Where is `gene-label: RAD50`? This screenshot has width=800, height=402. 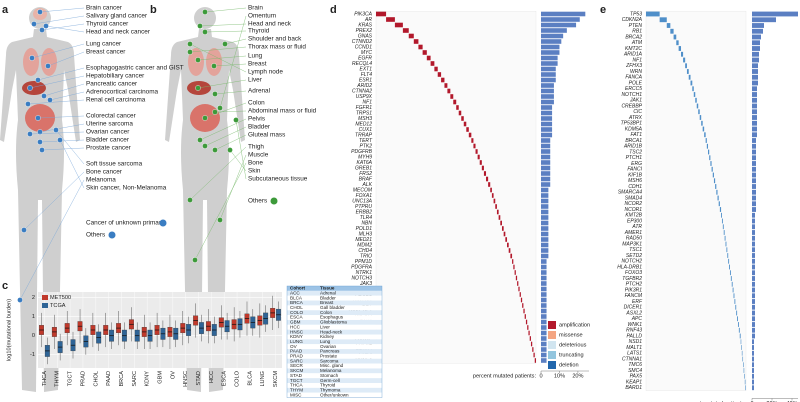
gene-label: RAD50 is located at coordinates (634, 239).